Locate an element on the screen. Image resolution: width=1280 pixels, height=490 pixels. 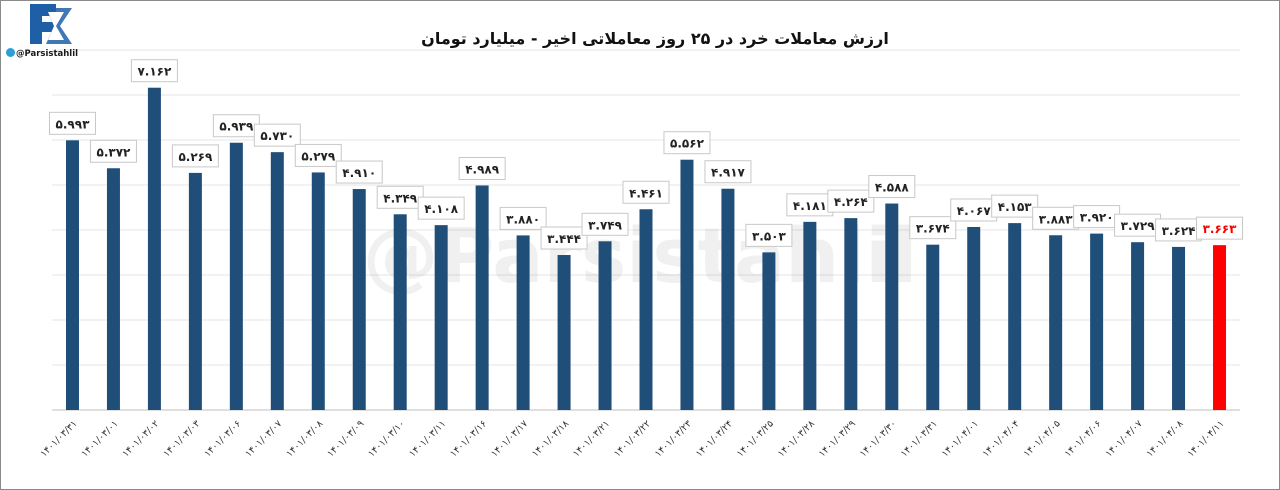
value-label-text: ۳.۶۲۴ is located at coordinates (1179, 231).